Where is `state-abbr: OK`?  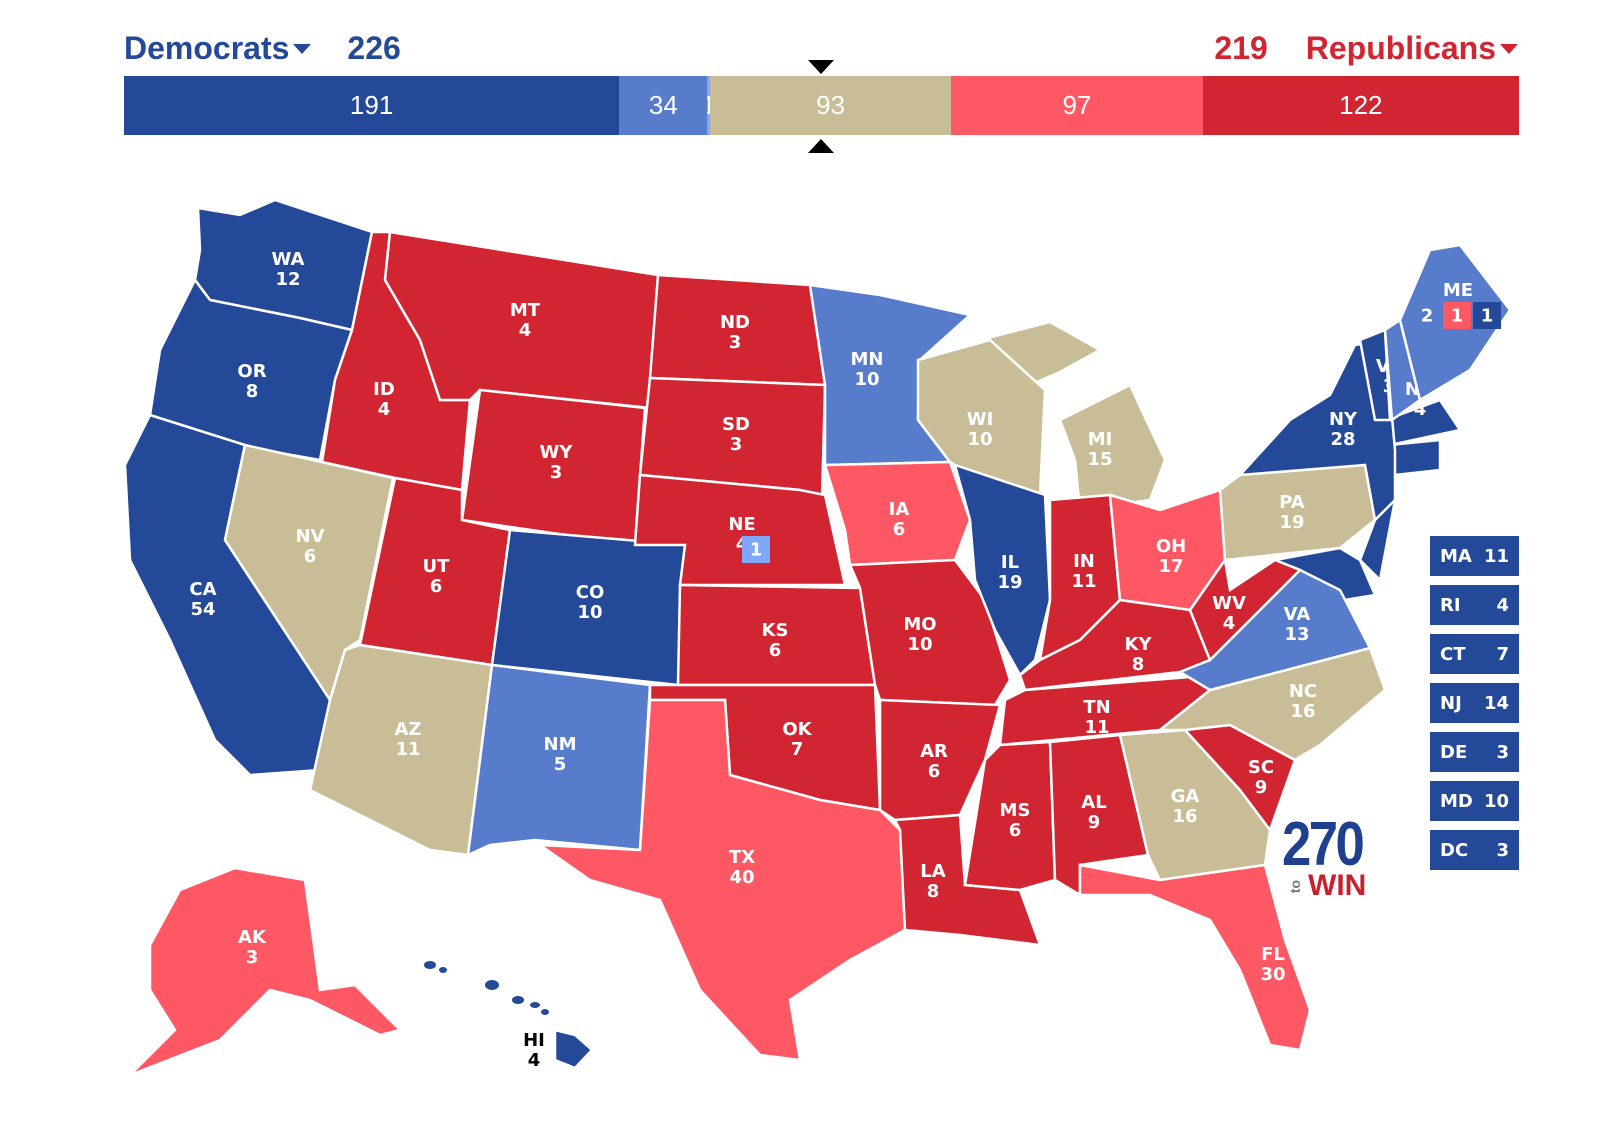
state-abbr: OK is located at coordinates (797, 729).